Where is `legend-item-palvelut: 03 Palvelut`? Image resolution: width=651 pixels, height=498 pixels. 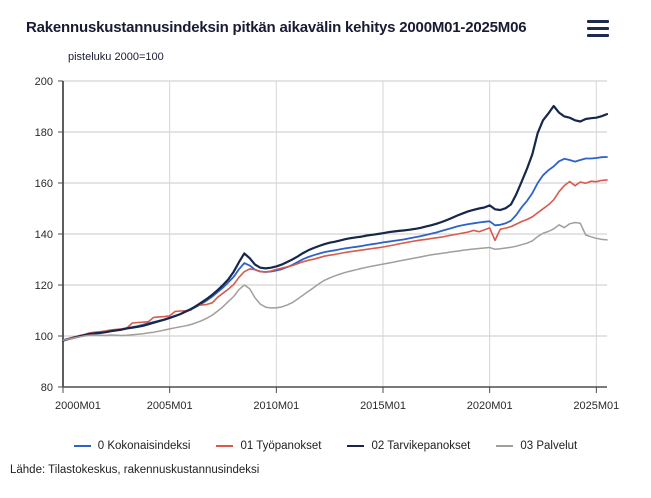 legend-item-palvelut: 03 Palvelut is located at coordinates (536, 446).